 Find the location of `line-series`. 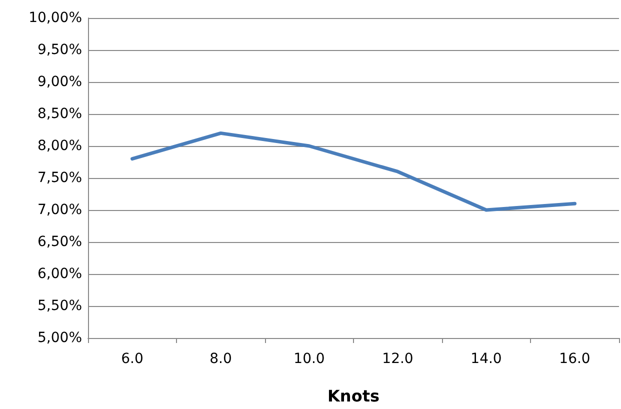

line-series is located at coordinates (353, 171).